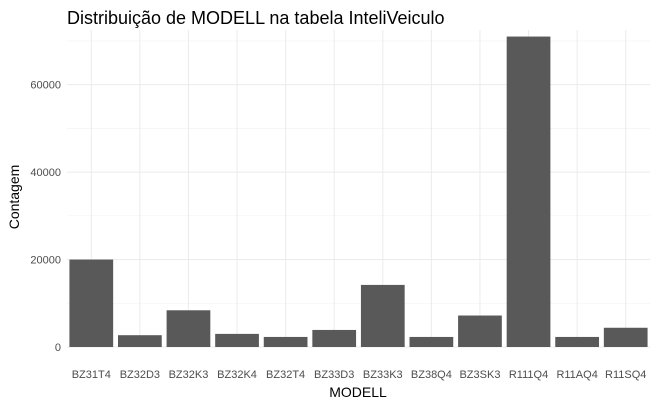  Describe the element at coordinates (45, 173) in the screenshot. I see `y-tick-label: 40000` at that location.